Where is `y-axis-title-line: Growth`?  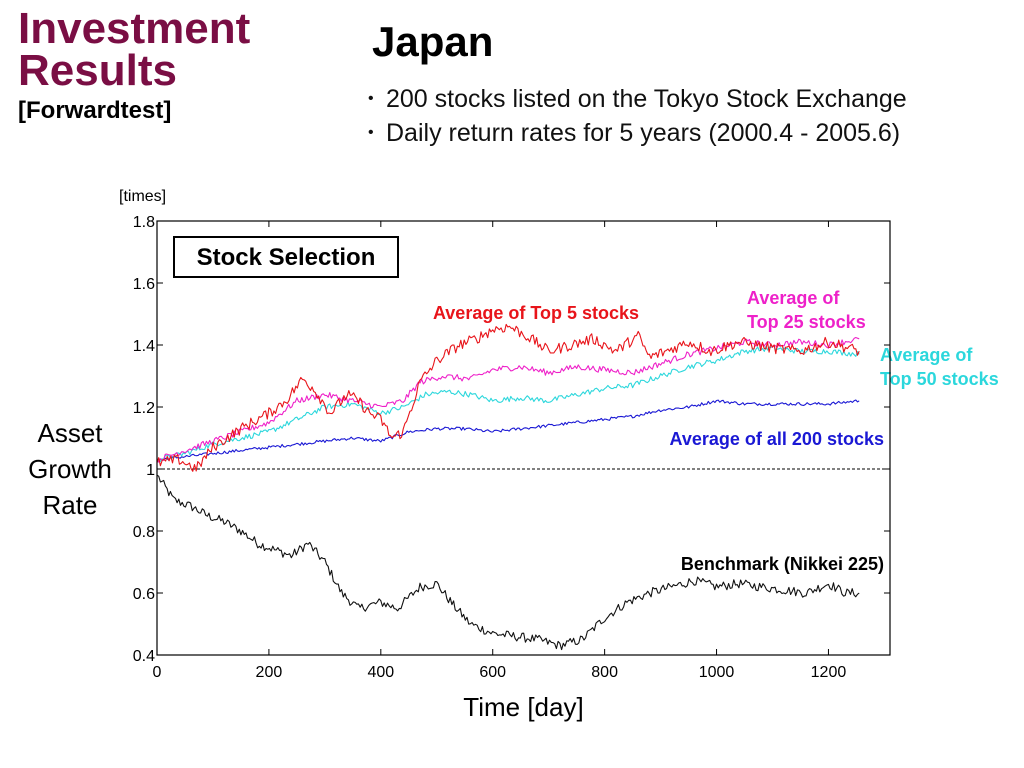 y-axis-title-line: Growth is located at coordinates (70, 469).